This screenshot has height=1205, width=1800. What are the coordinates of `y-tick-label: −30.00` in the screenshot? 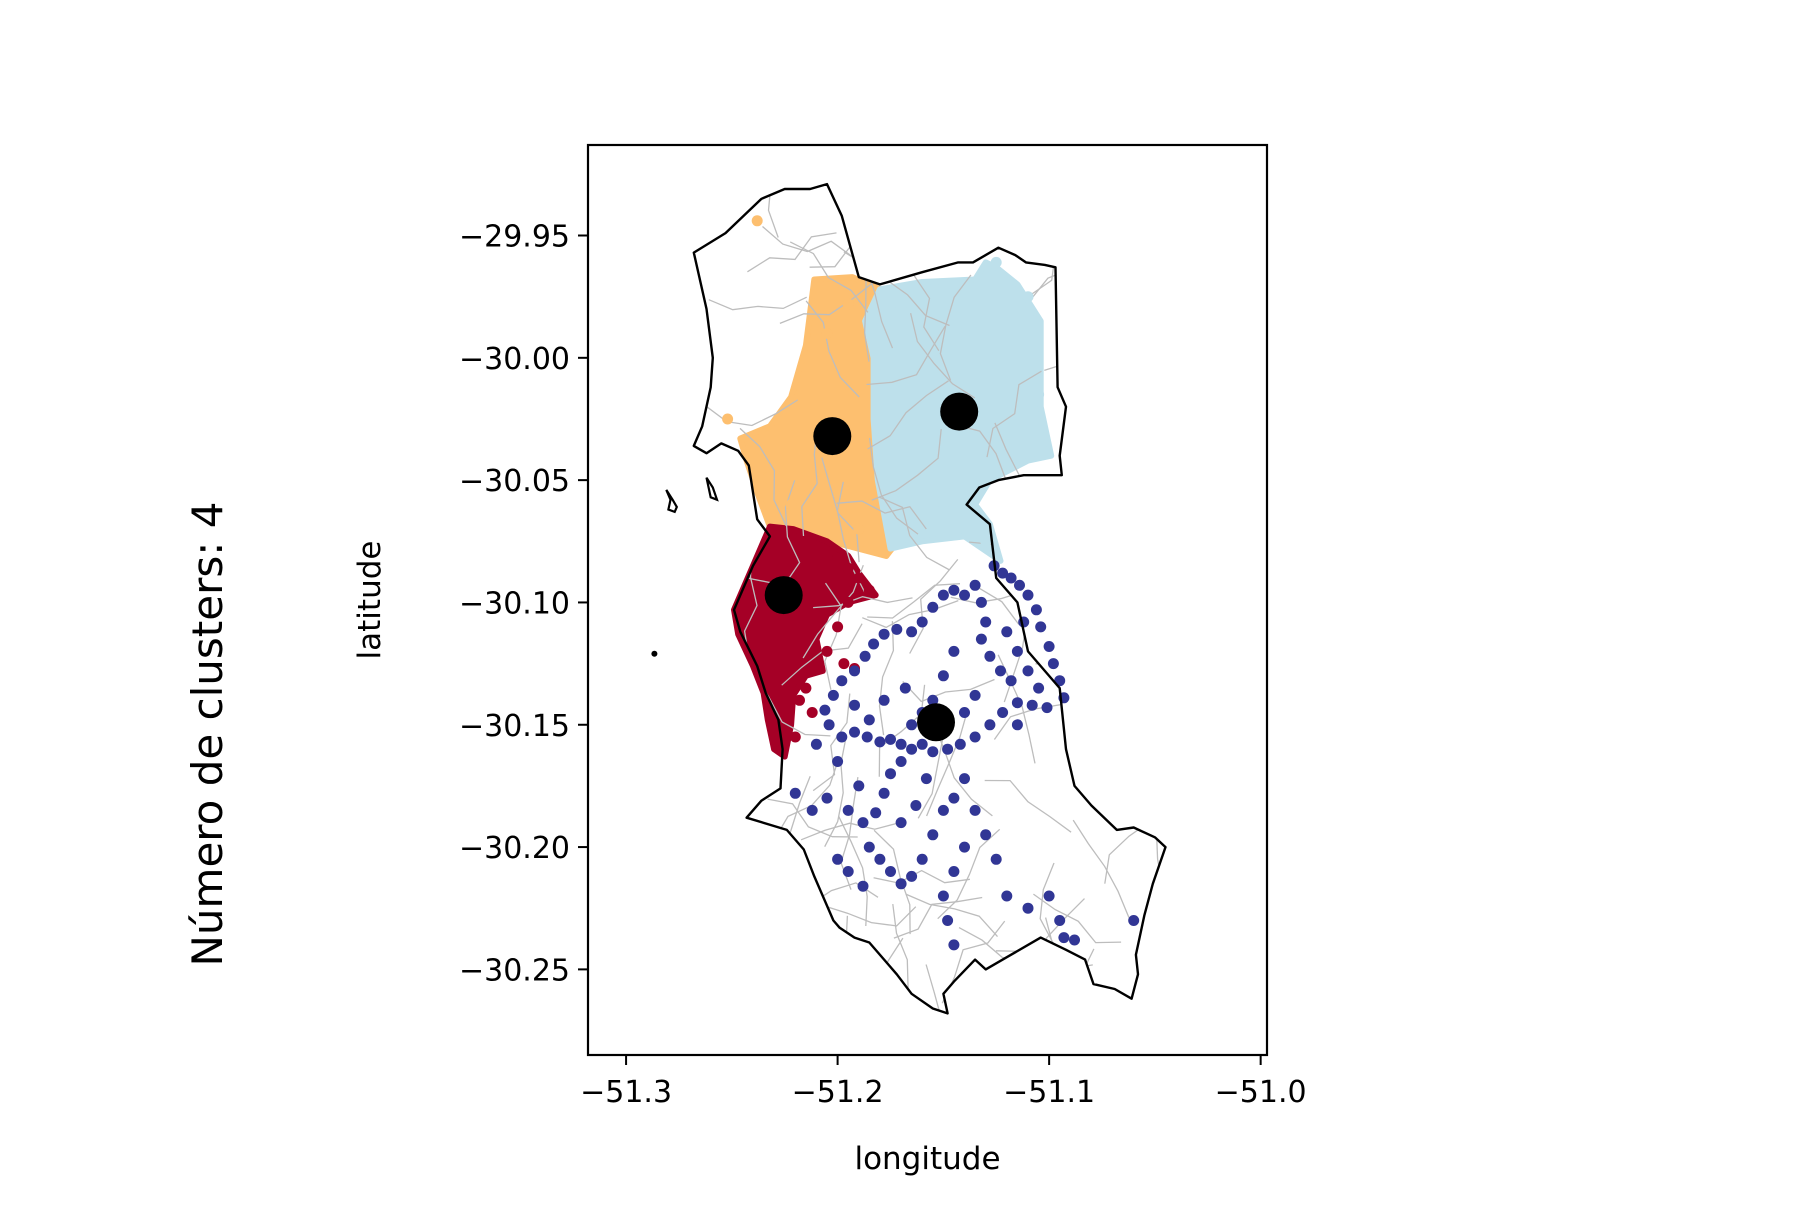 It's located at (514, 359).